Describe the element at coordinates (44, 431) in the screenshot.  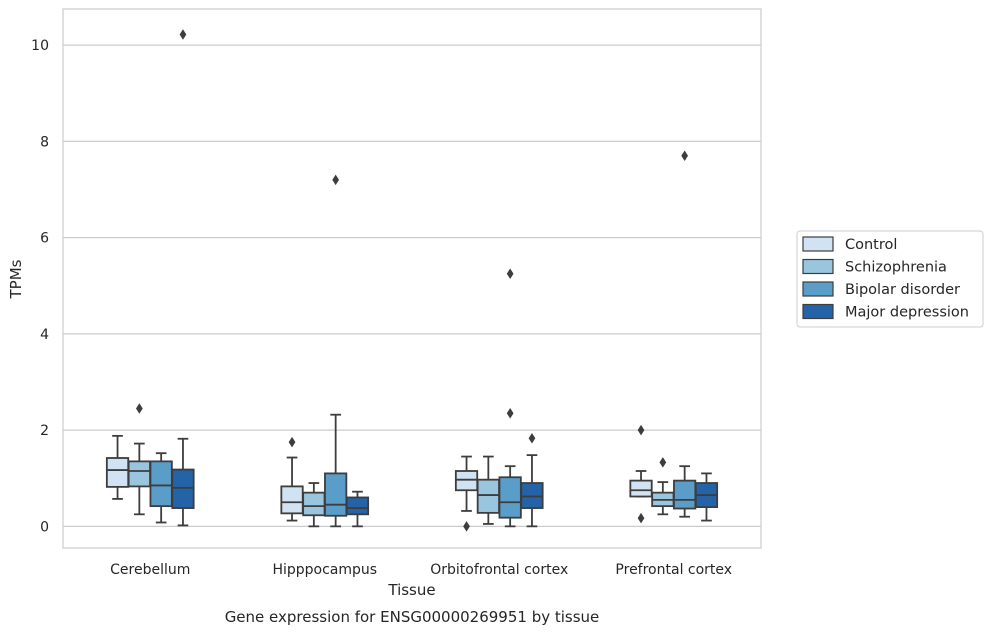
I see `y-tick-label: 2` at that location.